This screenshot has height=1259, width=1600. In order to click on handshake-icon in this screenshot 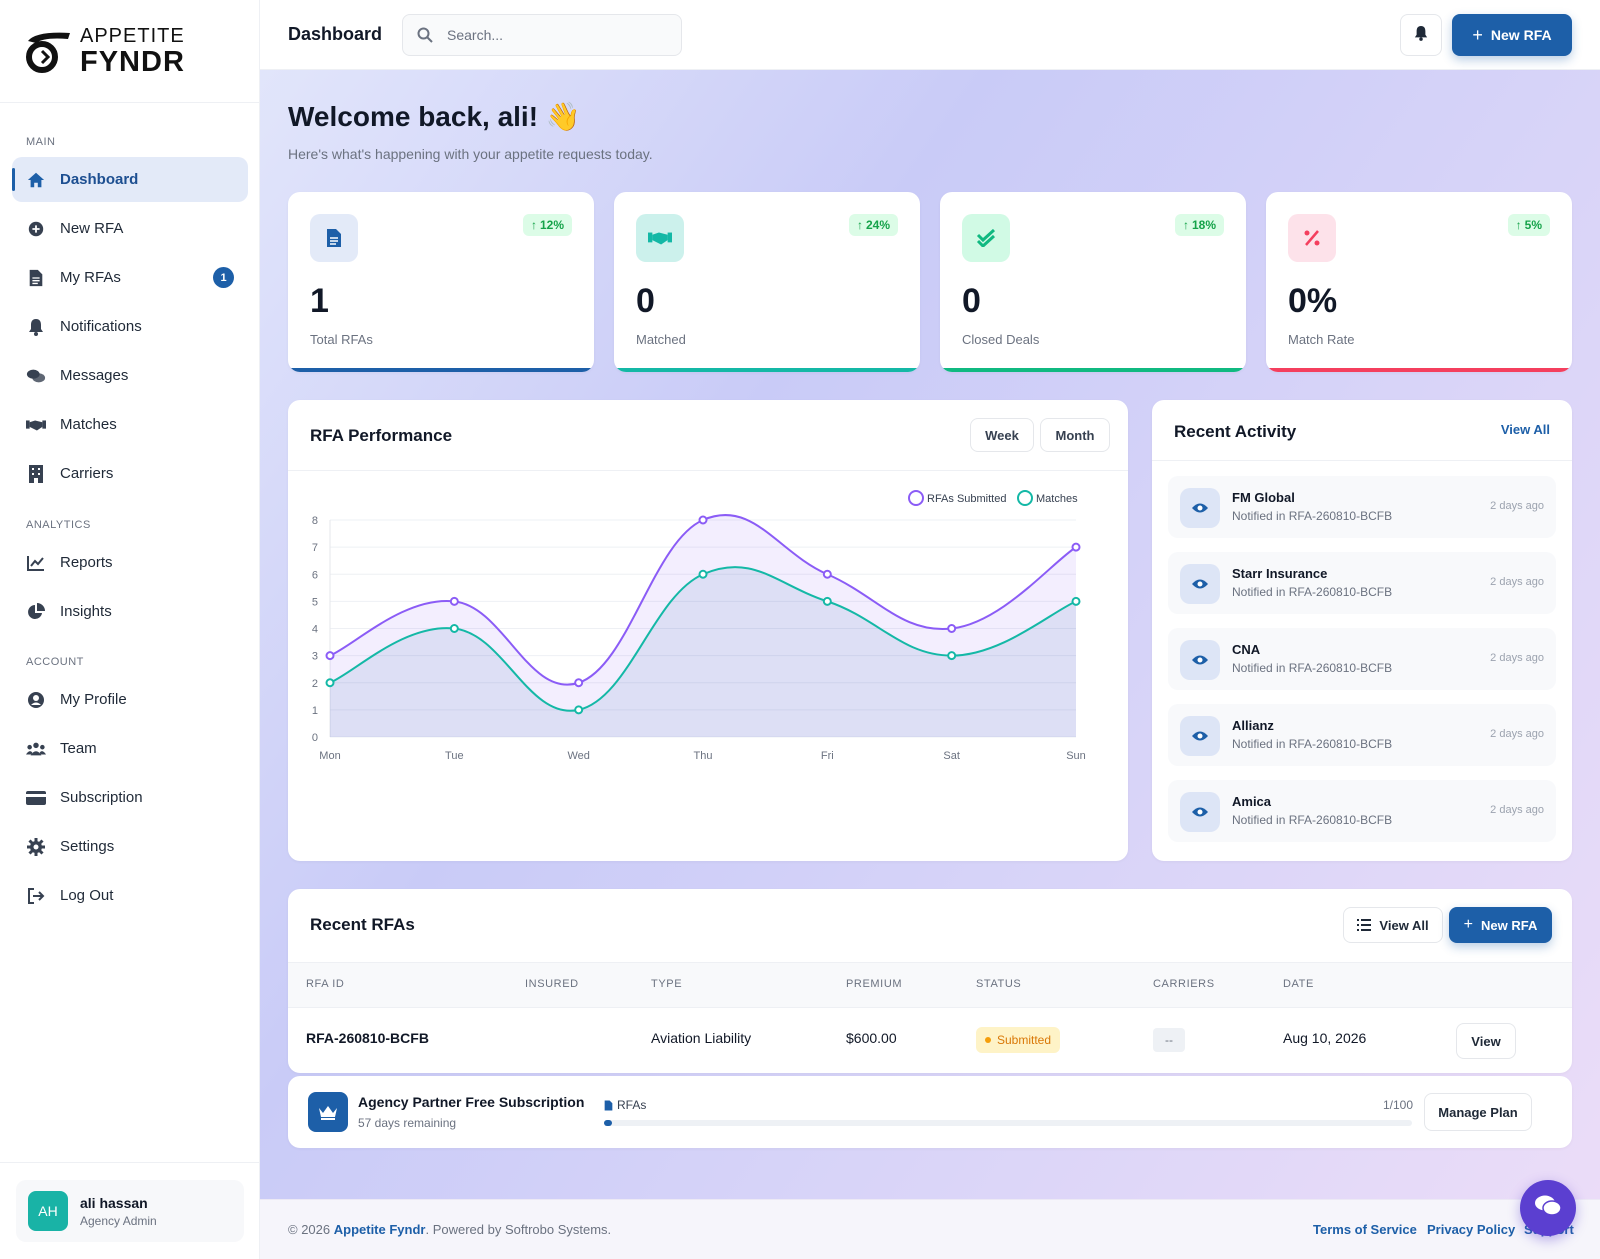, I will do `click(660, 238)`.